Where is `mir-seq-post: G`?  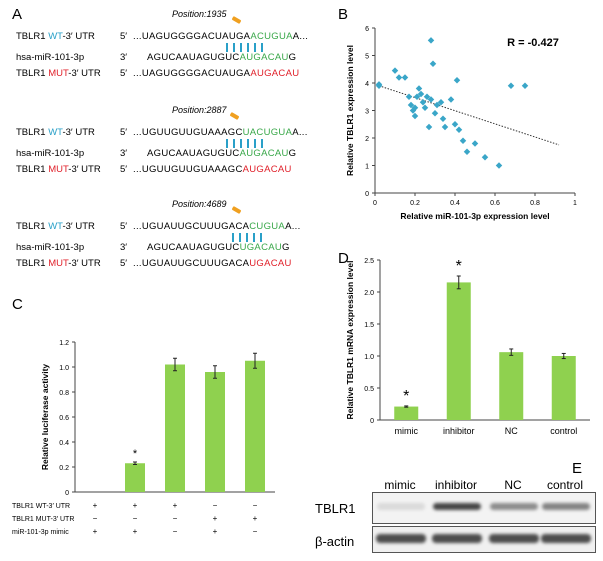
mir-seq-post: G is located at coordinates (292, 57).